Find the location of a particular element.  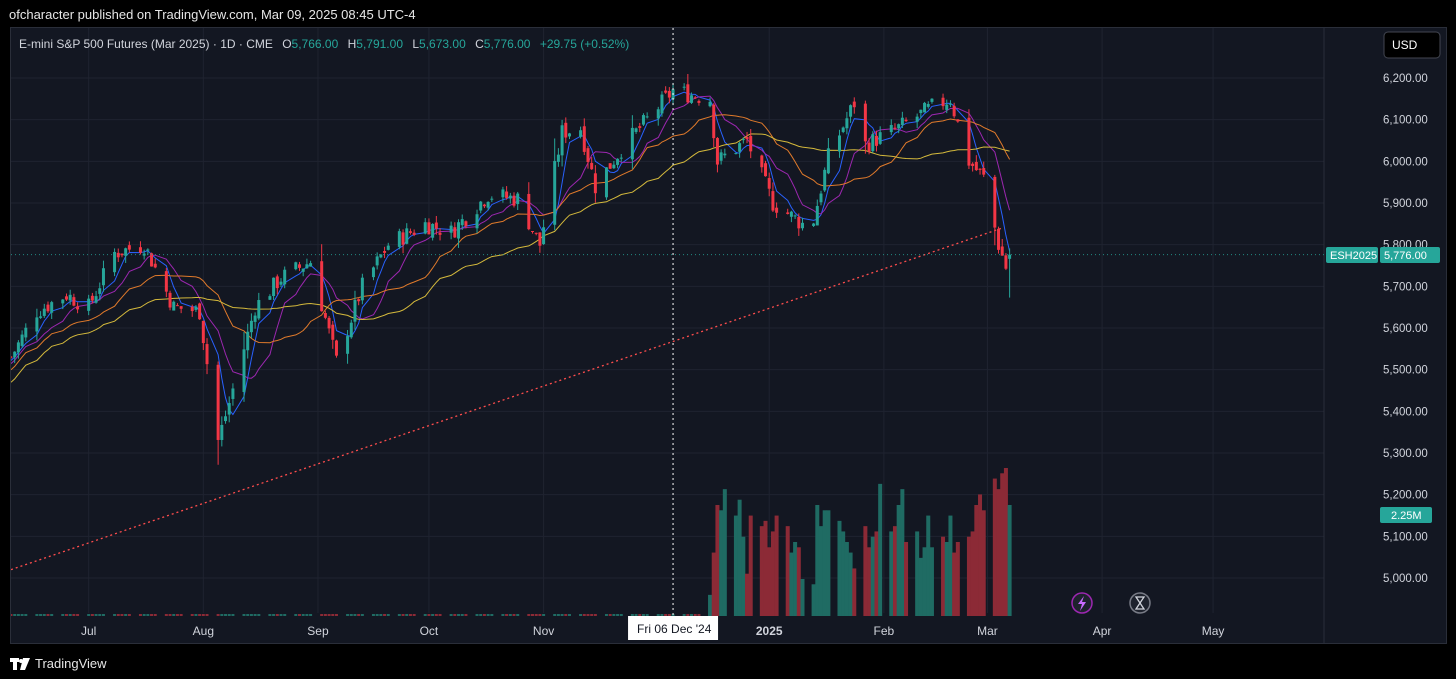

y-tick-label: 5,600.00 is located at coordinates (1405, 329).